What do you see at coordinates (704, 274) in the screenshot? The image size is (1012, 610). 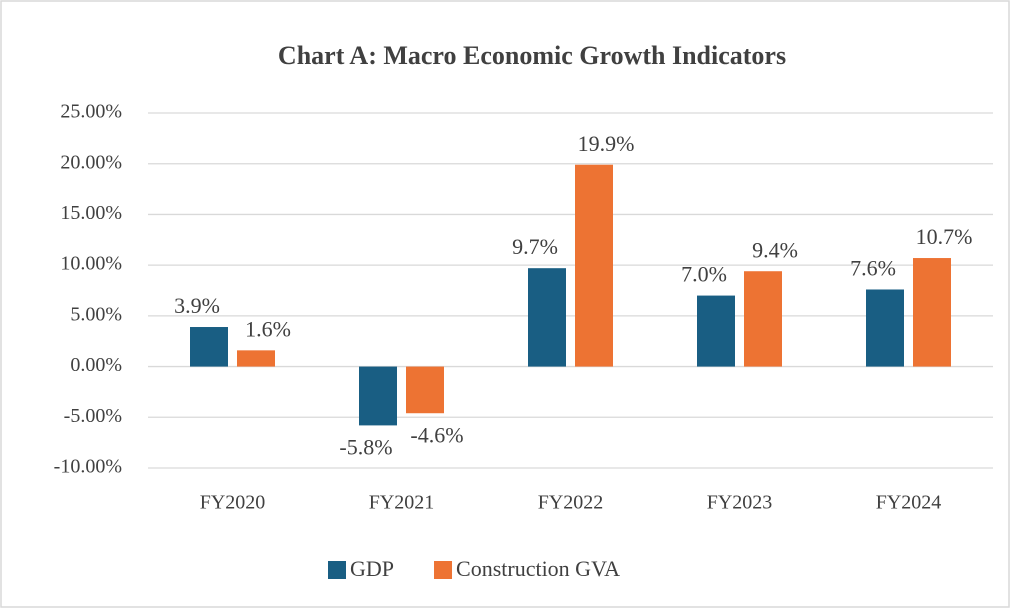 I see `value-label: 7.0%` at bounding box center [704, 274].